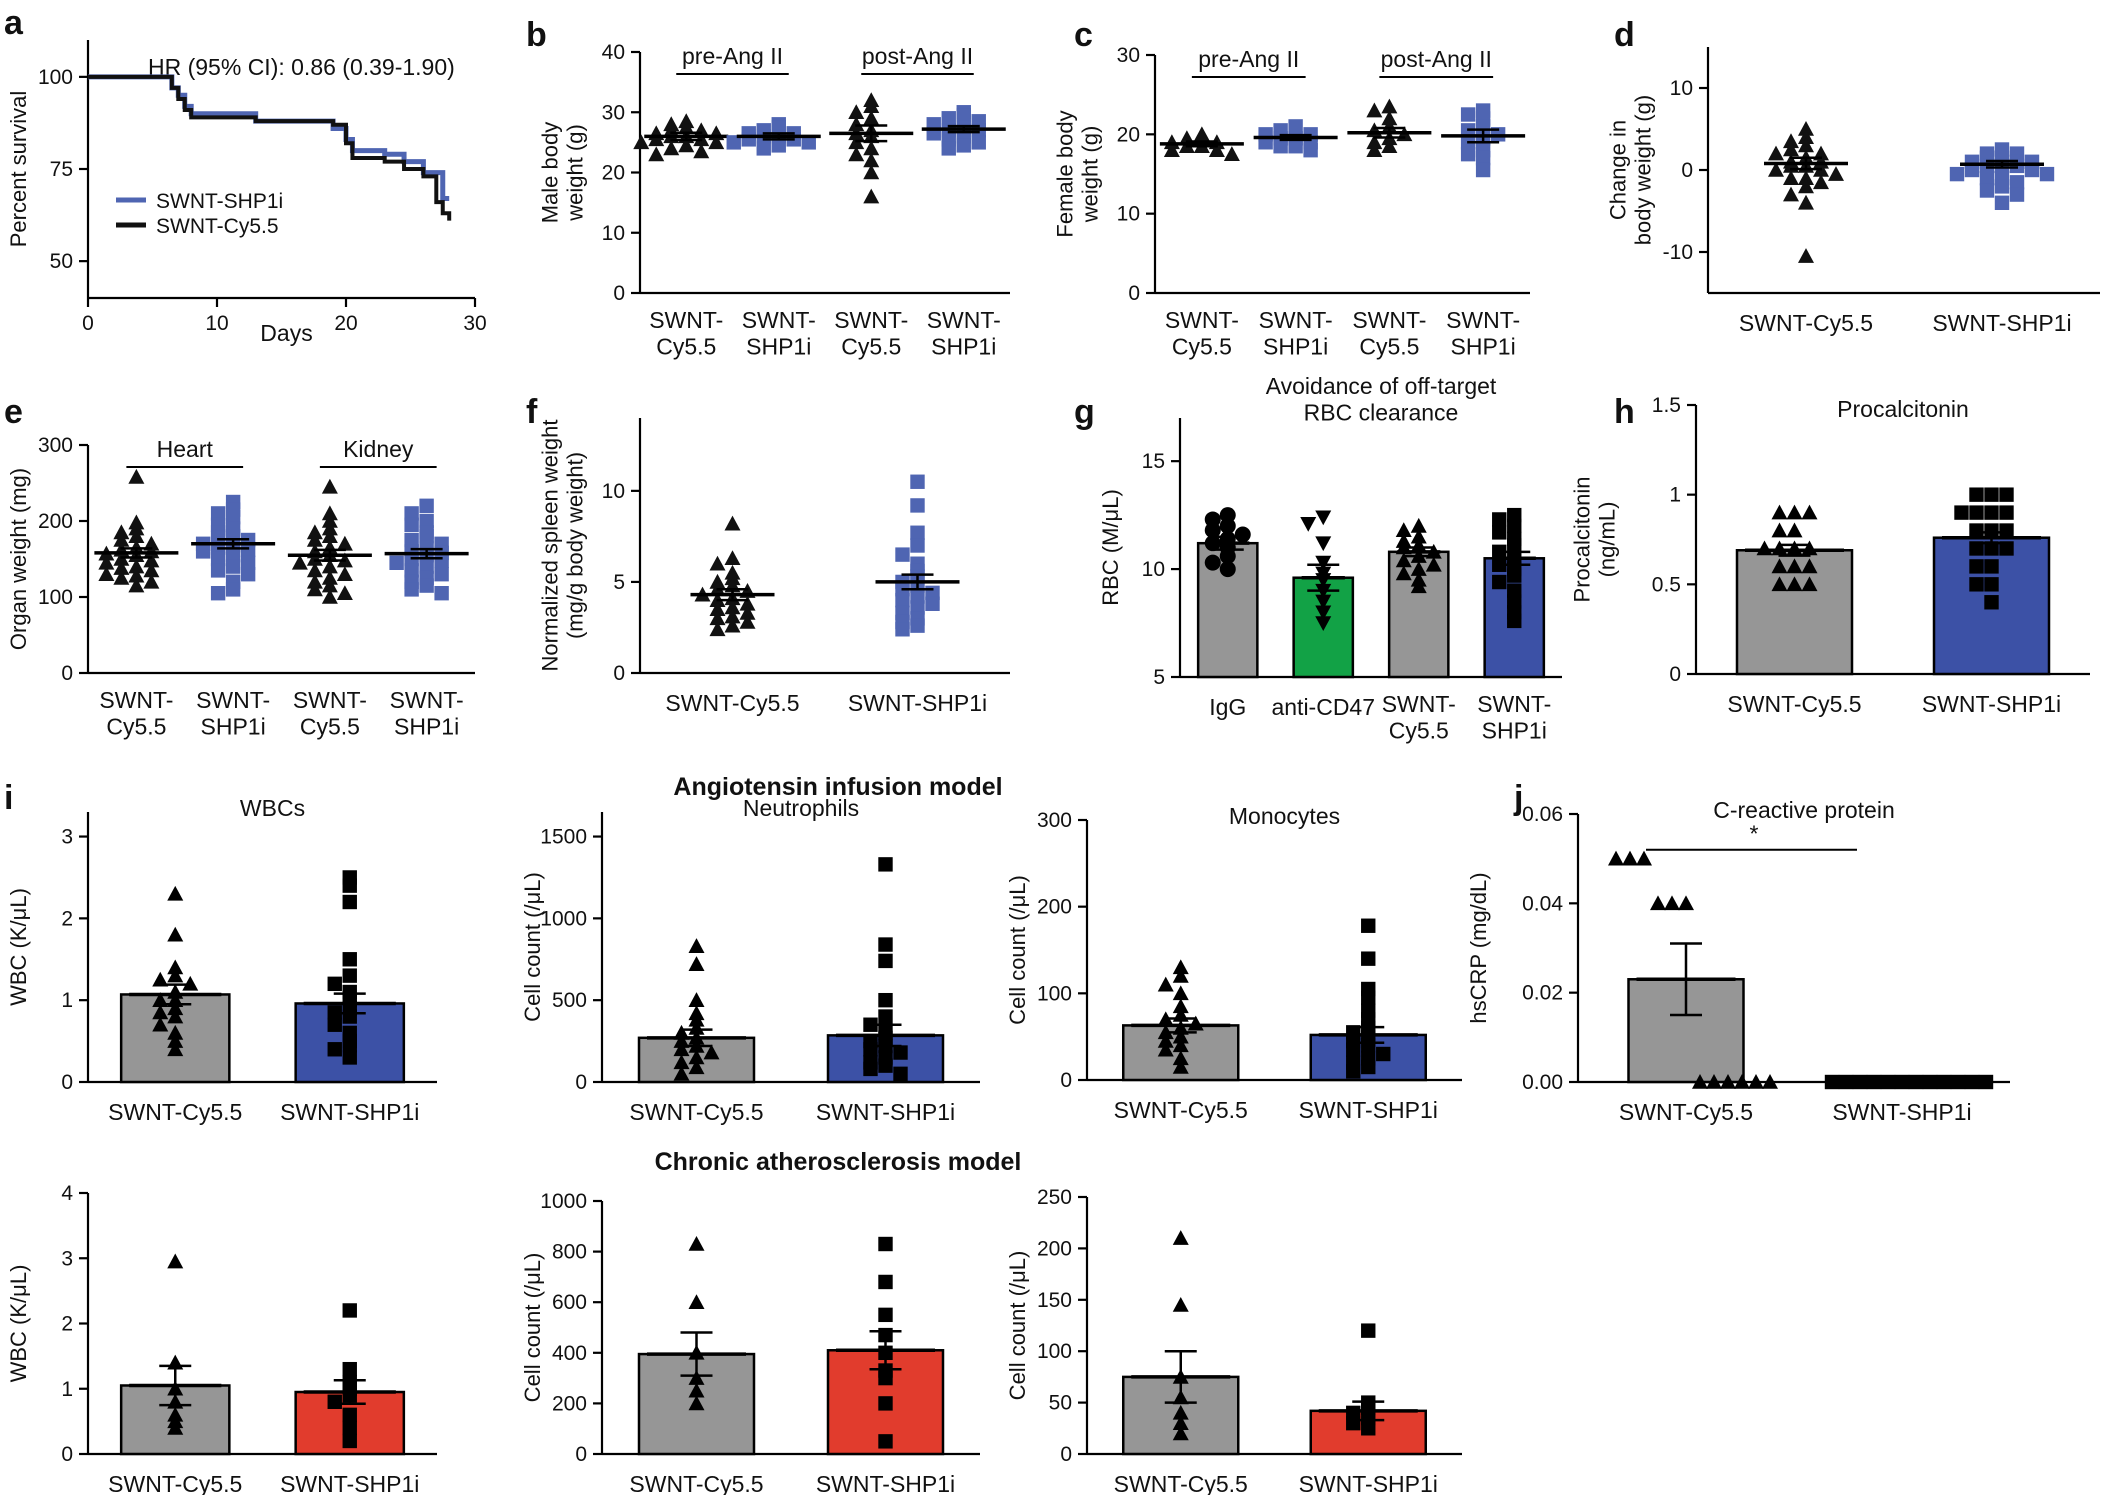 The height and width of the screenshot is (1495, 2126). What do you see at coordinates (569, 1353) in the screenshot?
I see `y-tick-label: 400` at bounding box center [569, 1353].